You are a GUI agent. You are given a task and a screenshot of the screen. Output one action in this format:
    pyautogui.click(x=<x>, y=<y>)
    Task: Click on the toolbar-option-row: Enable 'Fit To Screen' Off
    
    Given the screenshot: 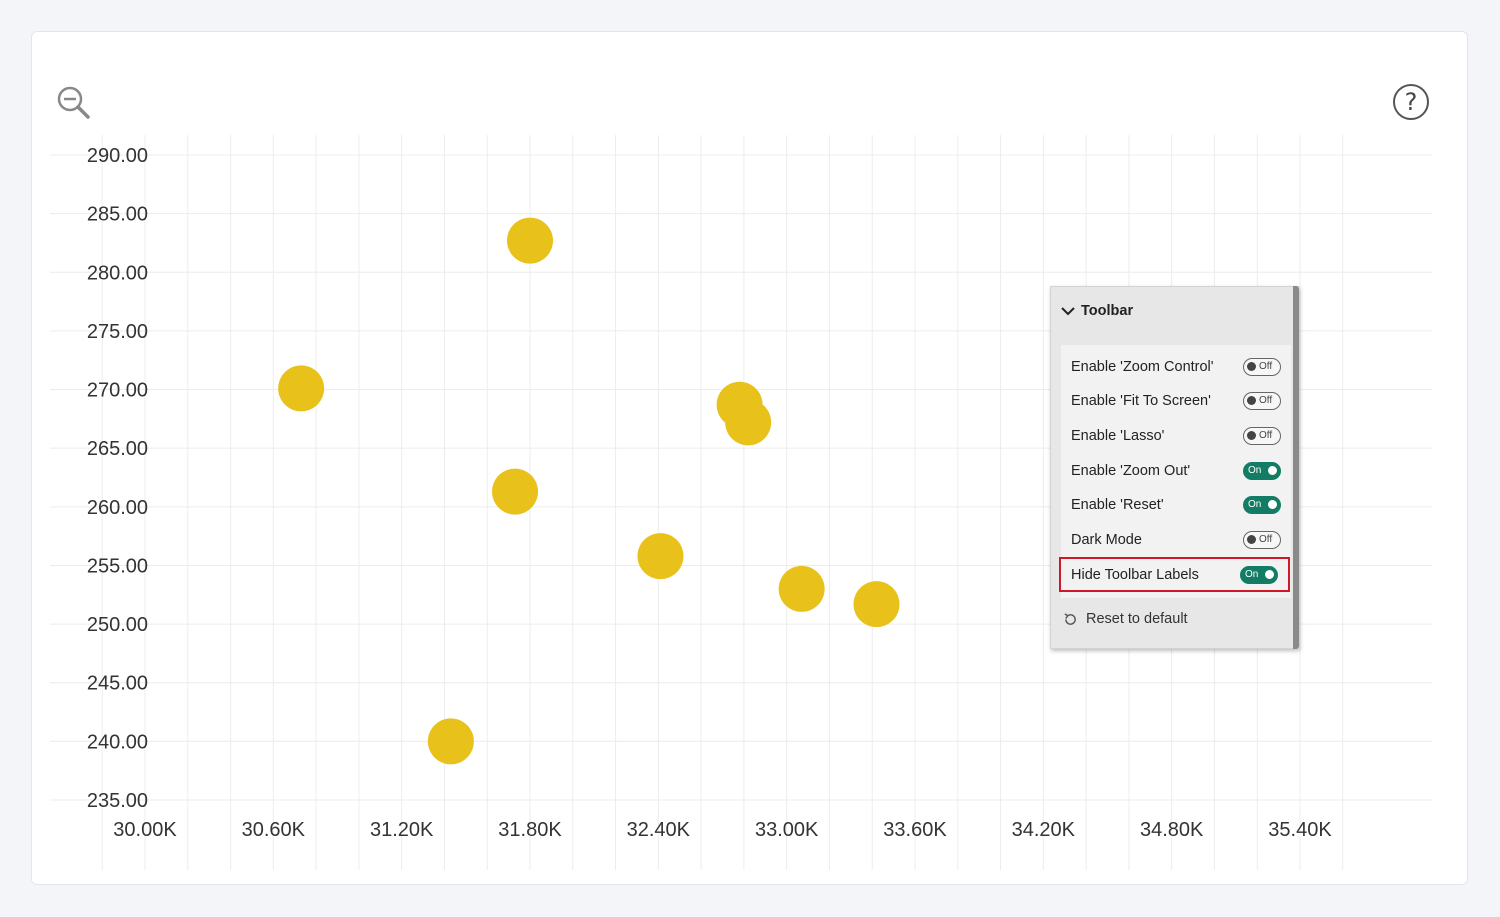 What is the action you would take?
    pyautogui.click(x=1176, y=401)
    